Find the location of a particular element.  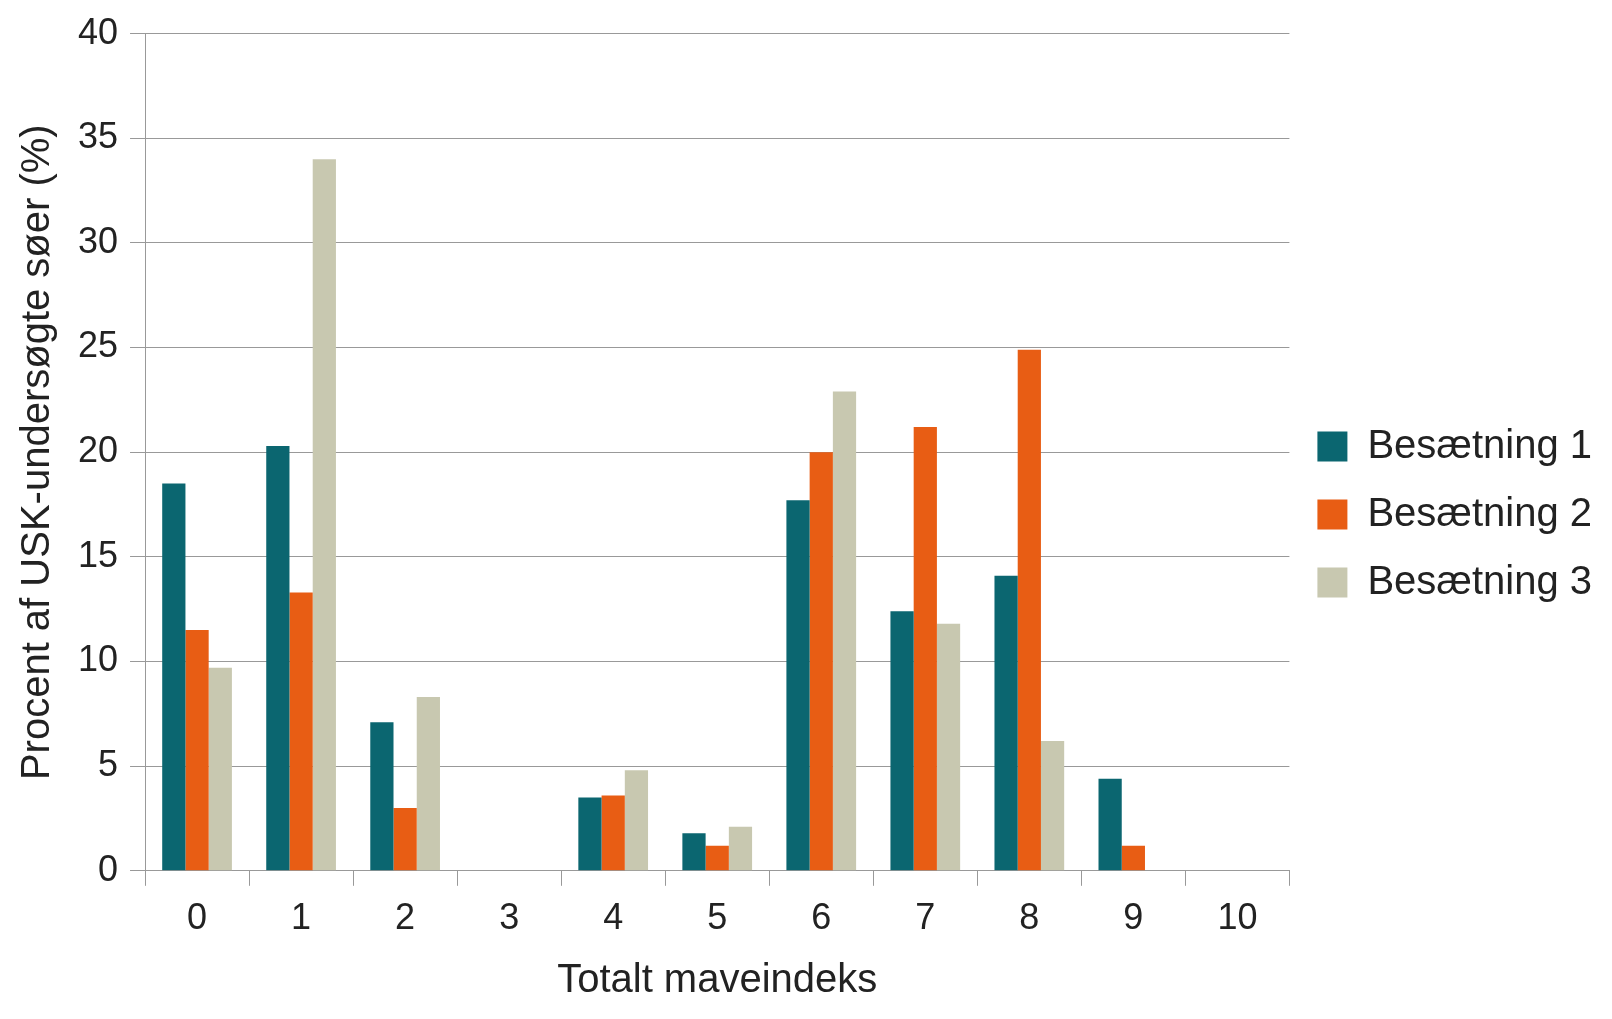

y-tick-label: 40 is located at coordinates (98, 31).